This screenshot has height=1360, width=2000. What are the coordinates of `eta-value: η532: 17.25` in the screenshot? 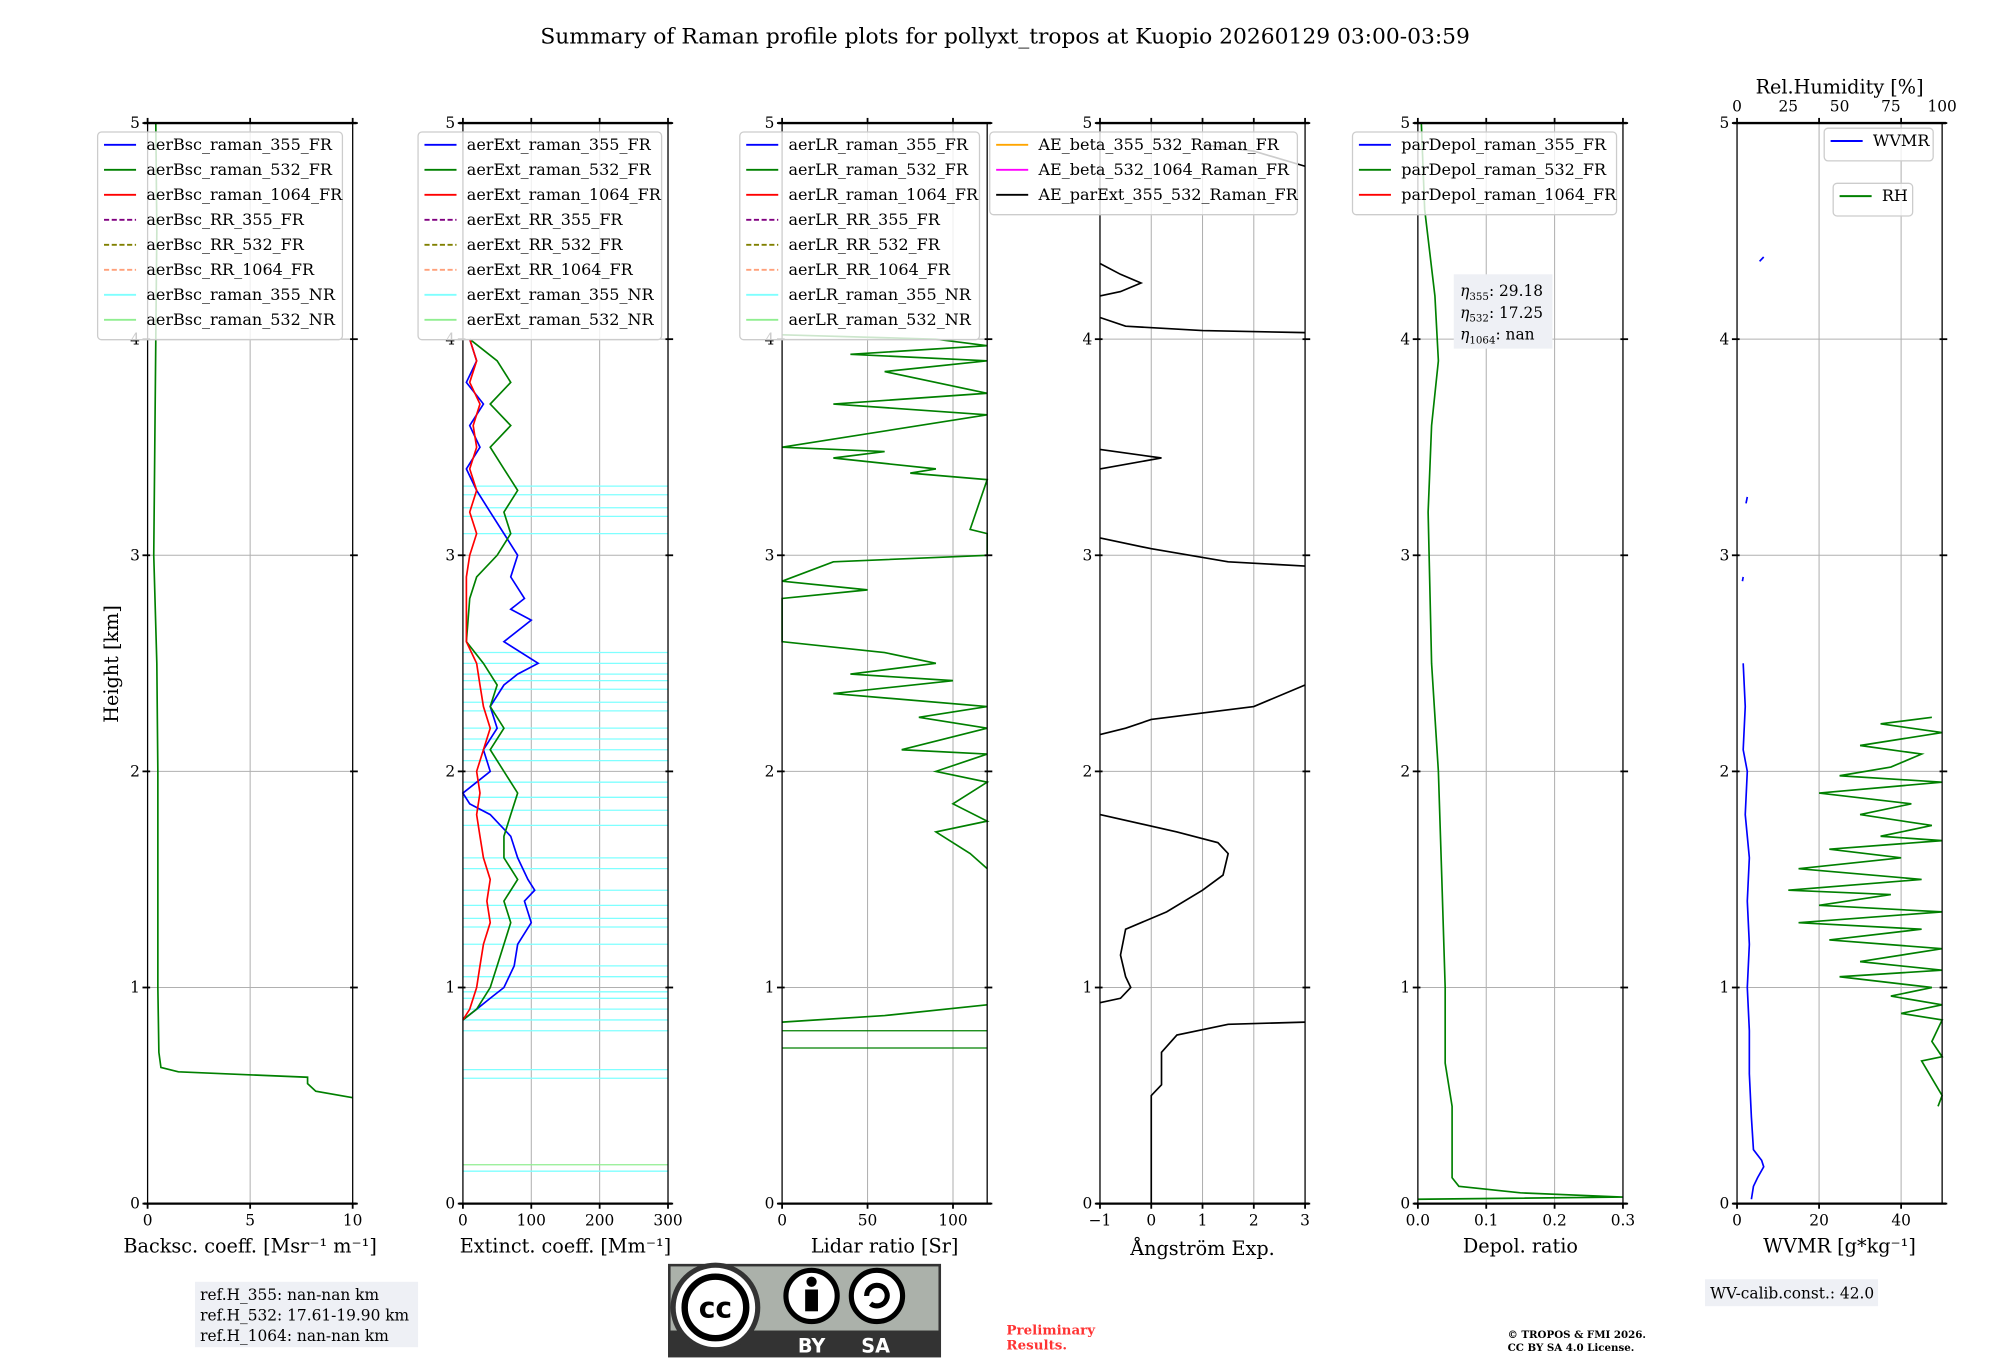 It's located at (1501, 314).